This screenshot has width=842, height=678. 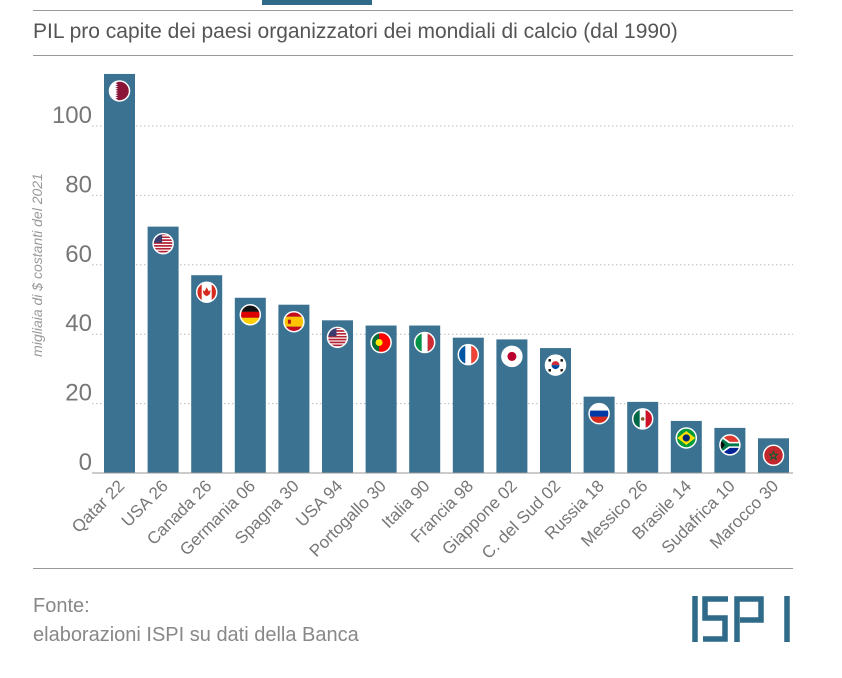 What do you see at coordinates (85, 462) in the screenshot?
I see `y-tick-label: 0` at bounding box center [85, 462].